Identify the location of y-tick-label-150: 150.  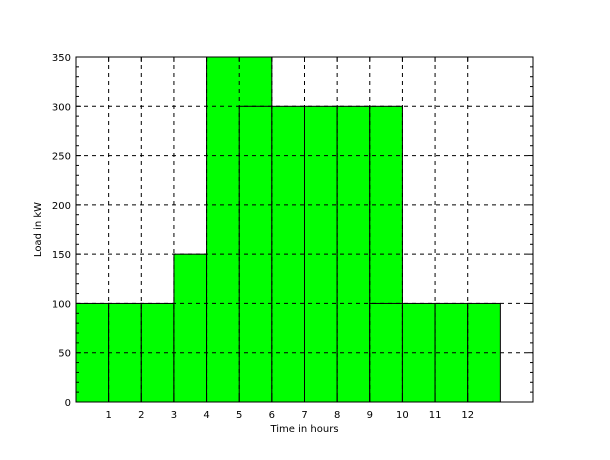
(61, 255).